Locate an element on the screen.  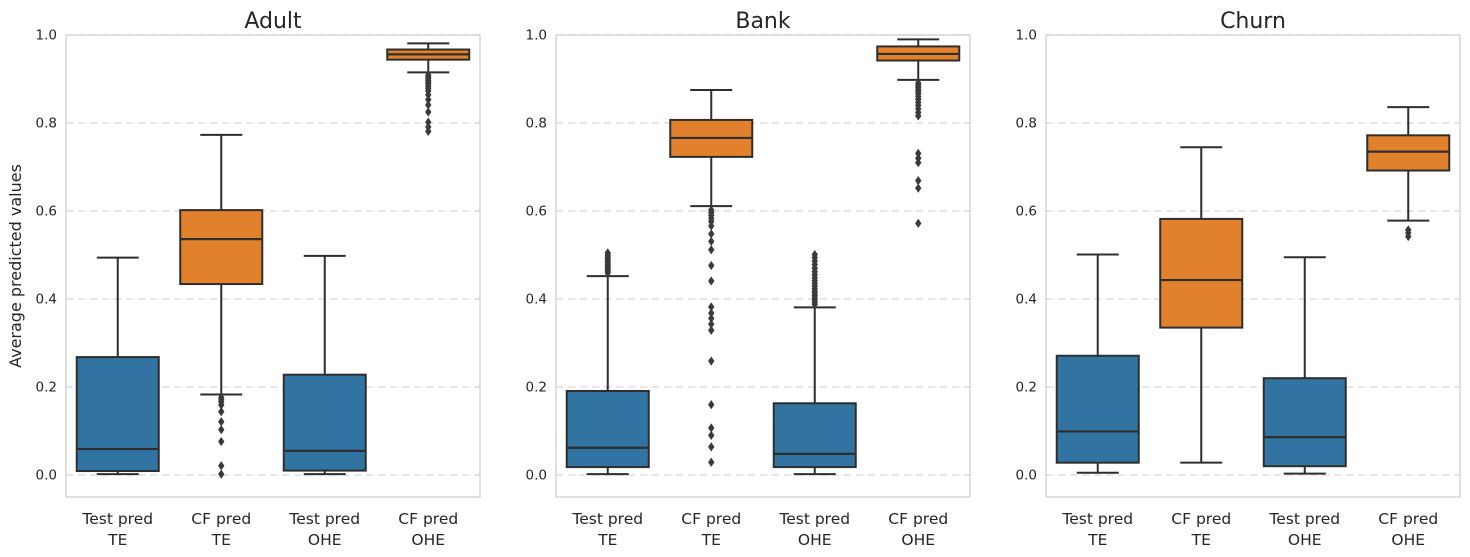
panel-title-bank: Bank is located at coordinates (763, 21).